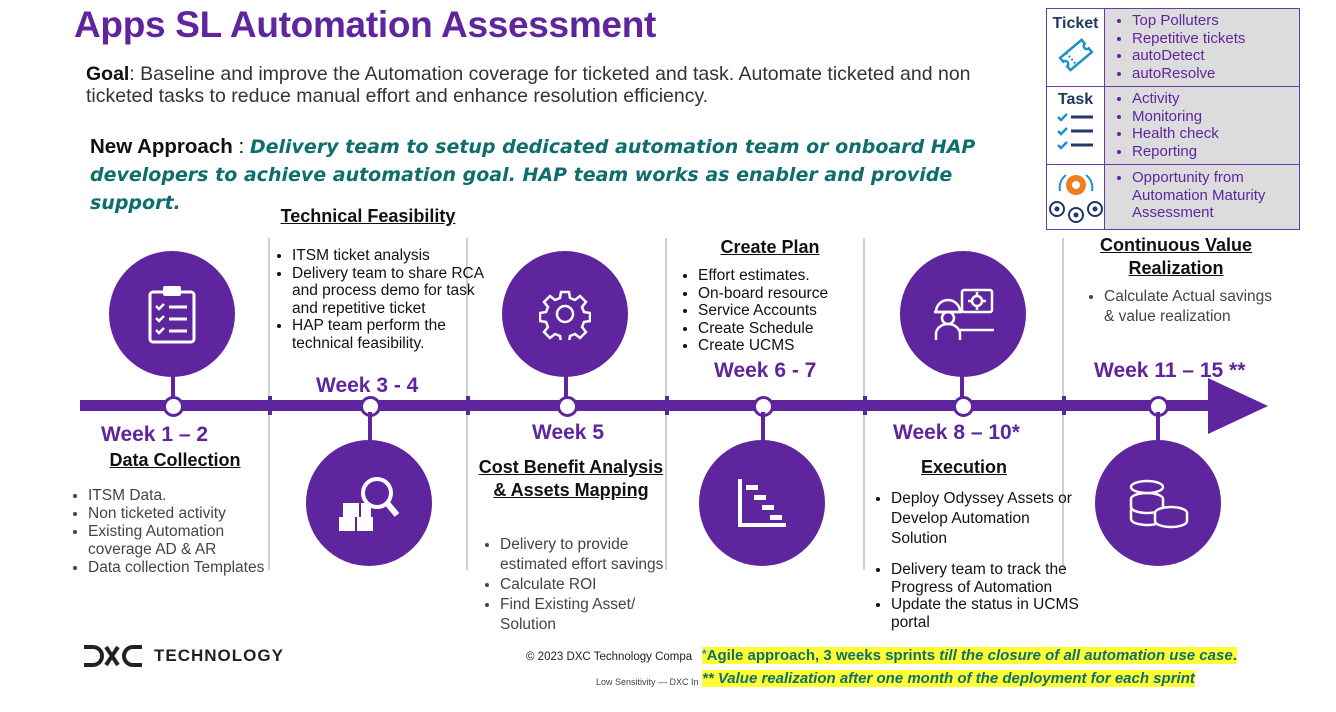 The width and height of the screenshot is (1336, 712). What do you see at coordinates (1238, 406) in the screenshot?
I see `timeline-arrowhead` at bounding box center [1238, 406].